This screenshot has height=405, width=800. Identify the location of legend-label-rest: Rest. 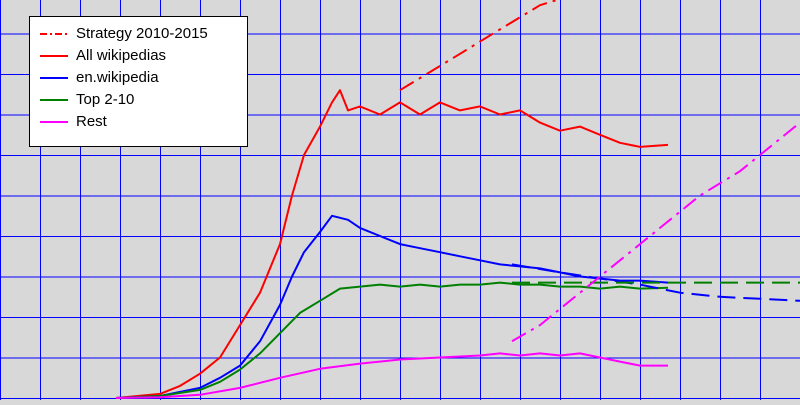
(91, 121).